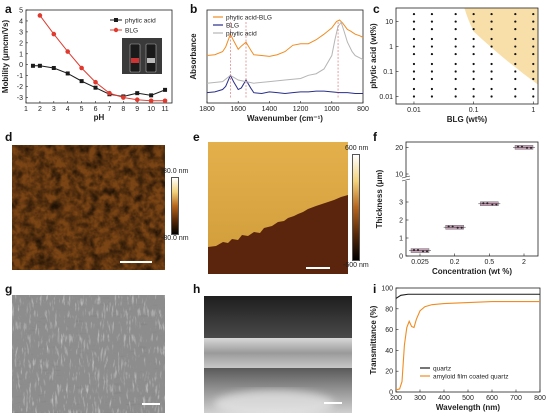 Image resolution: width=546 pixels, height=417 pixels. I want to click on x-axis-label: Concentration (wt %), so click(472, 271).